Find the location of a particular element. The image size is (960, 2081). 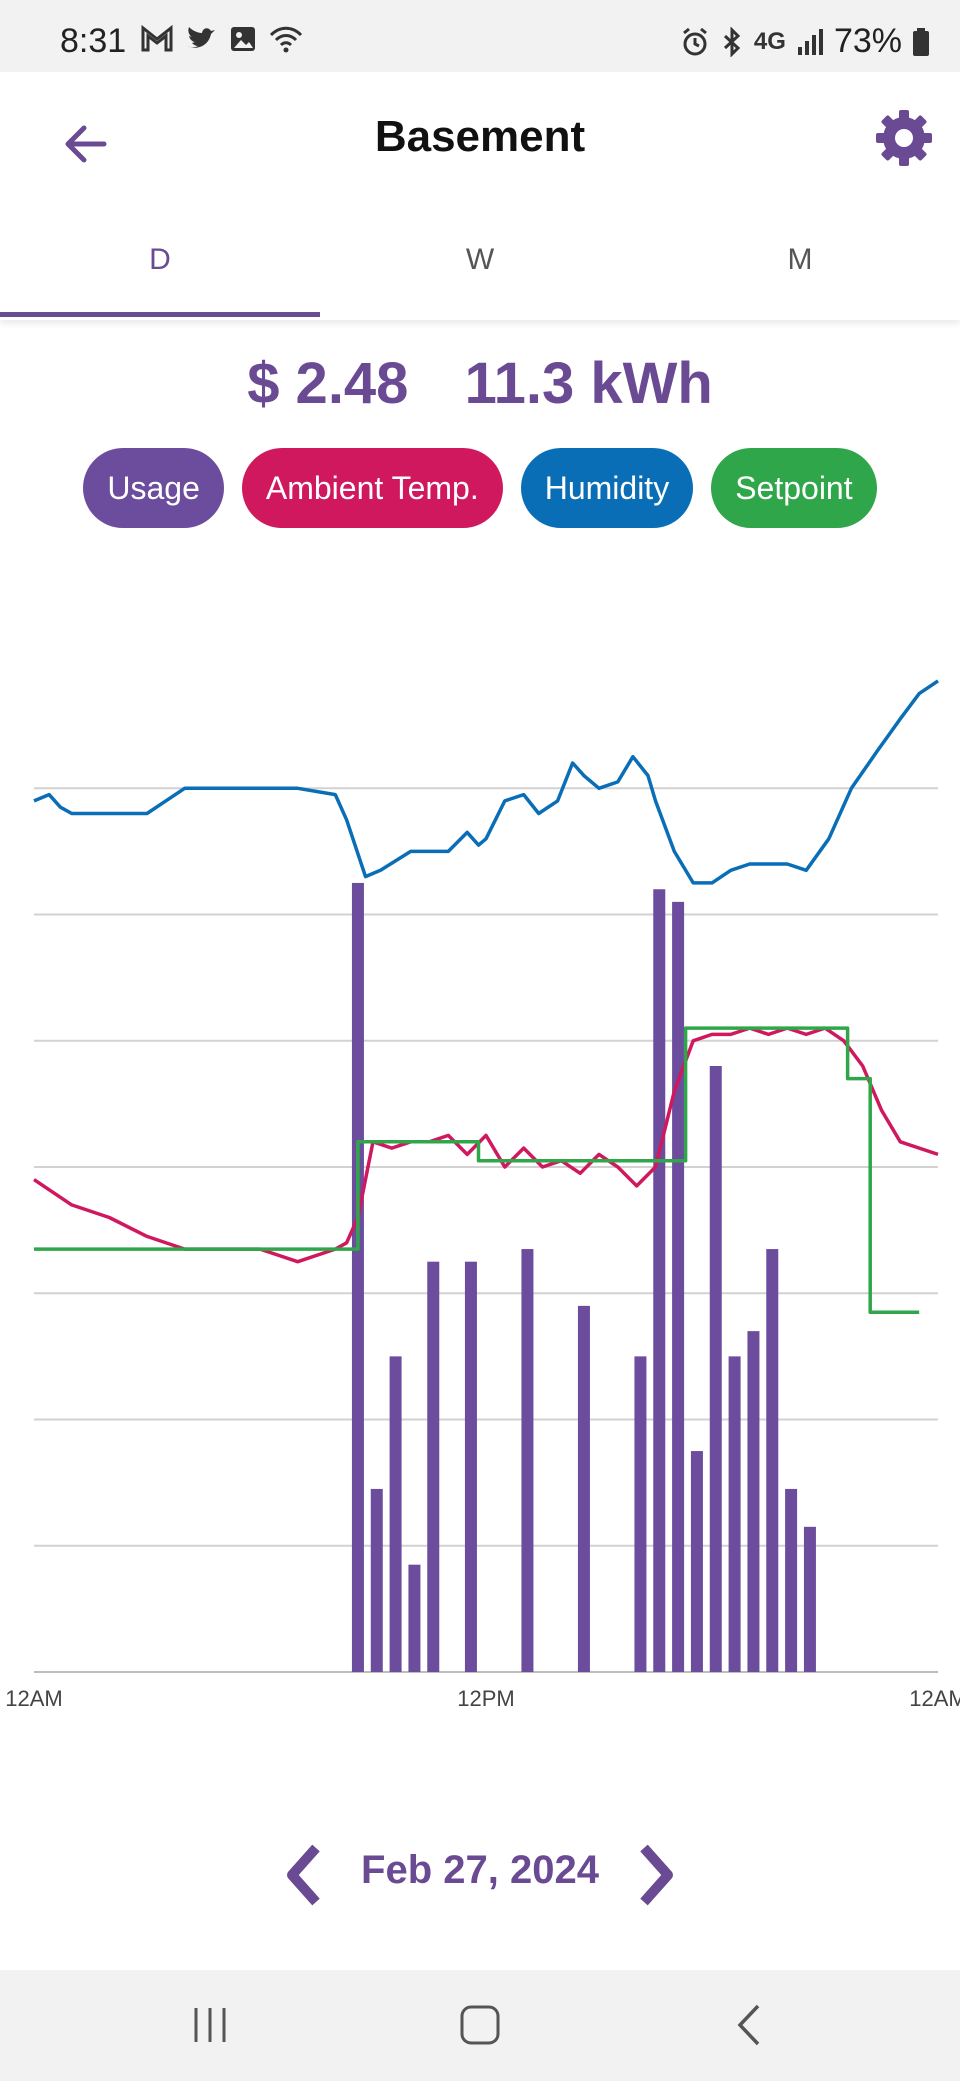

usage-summary: $ 2.48 11.3 kWh is located at coordinates (480, 383).